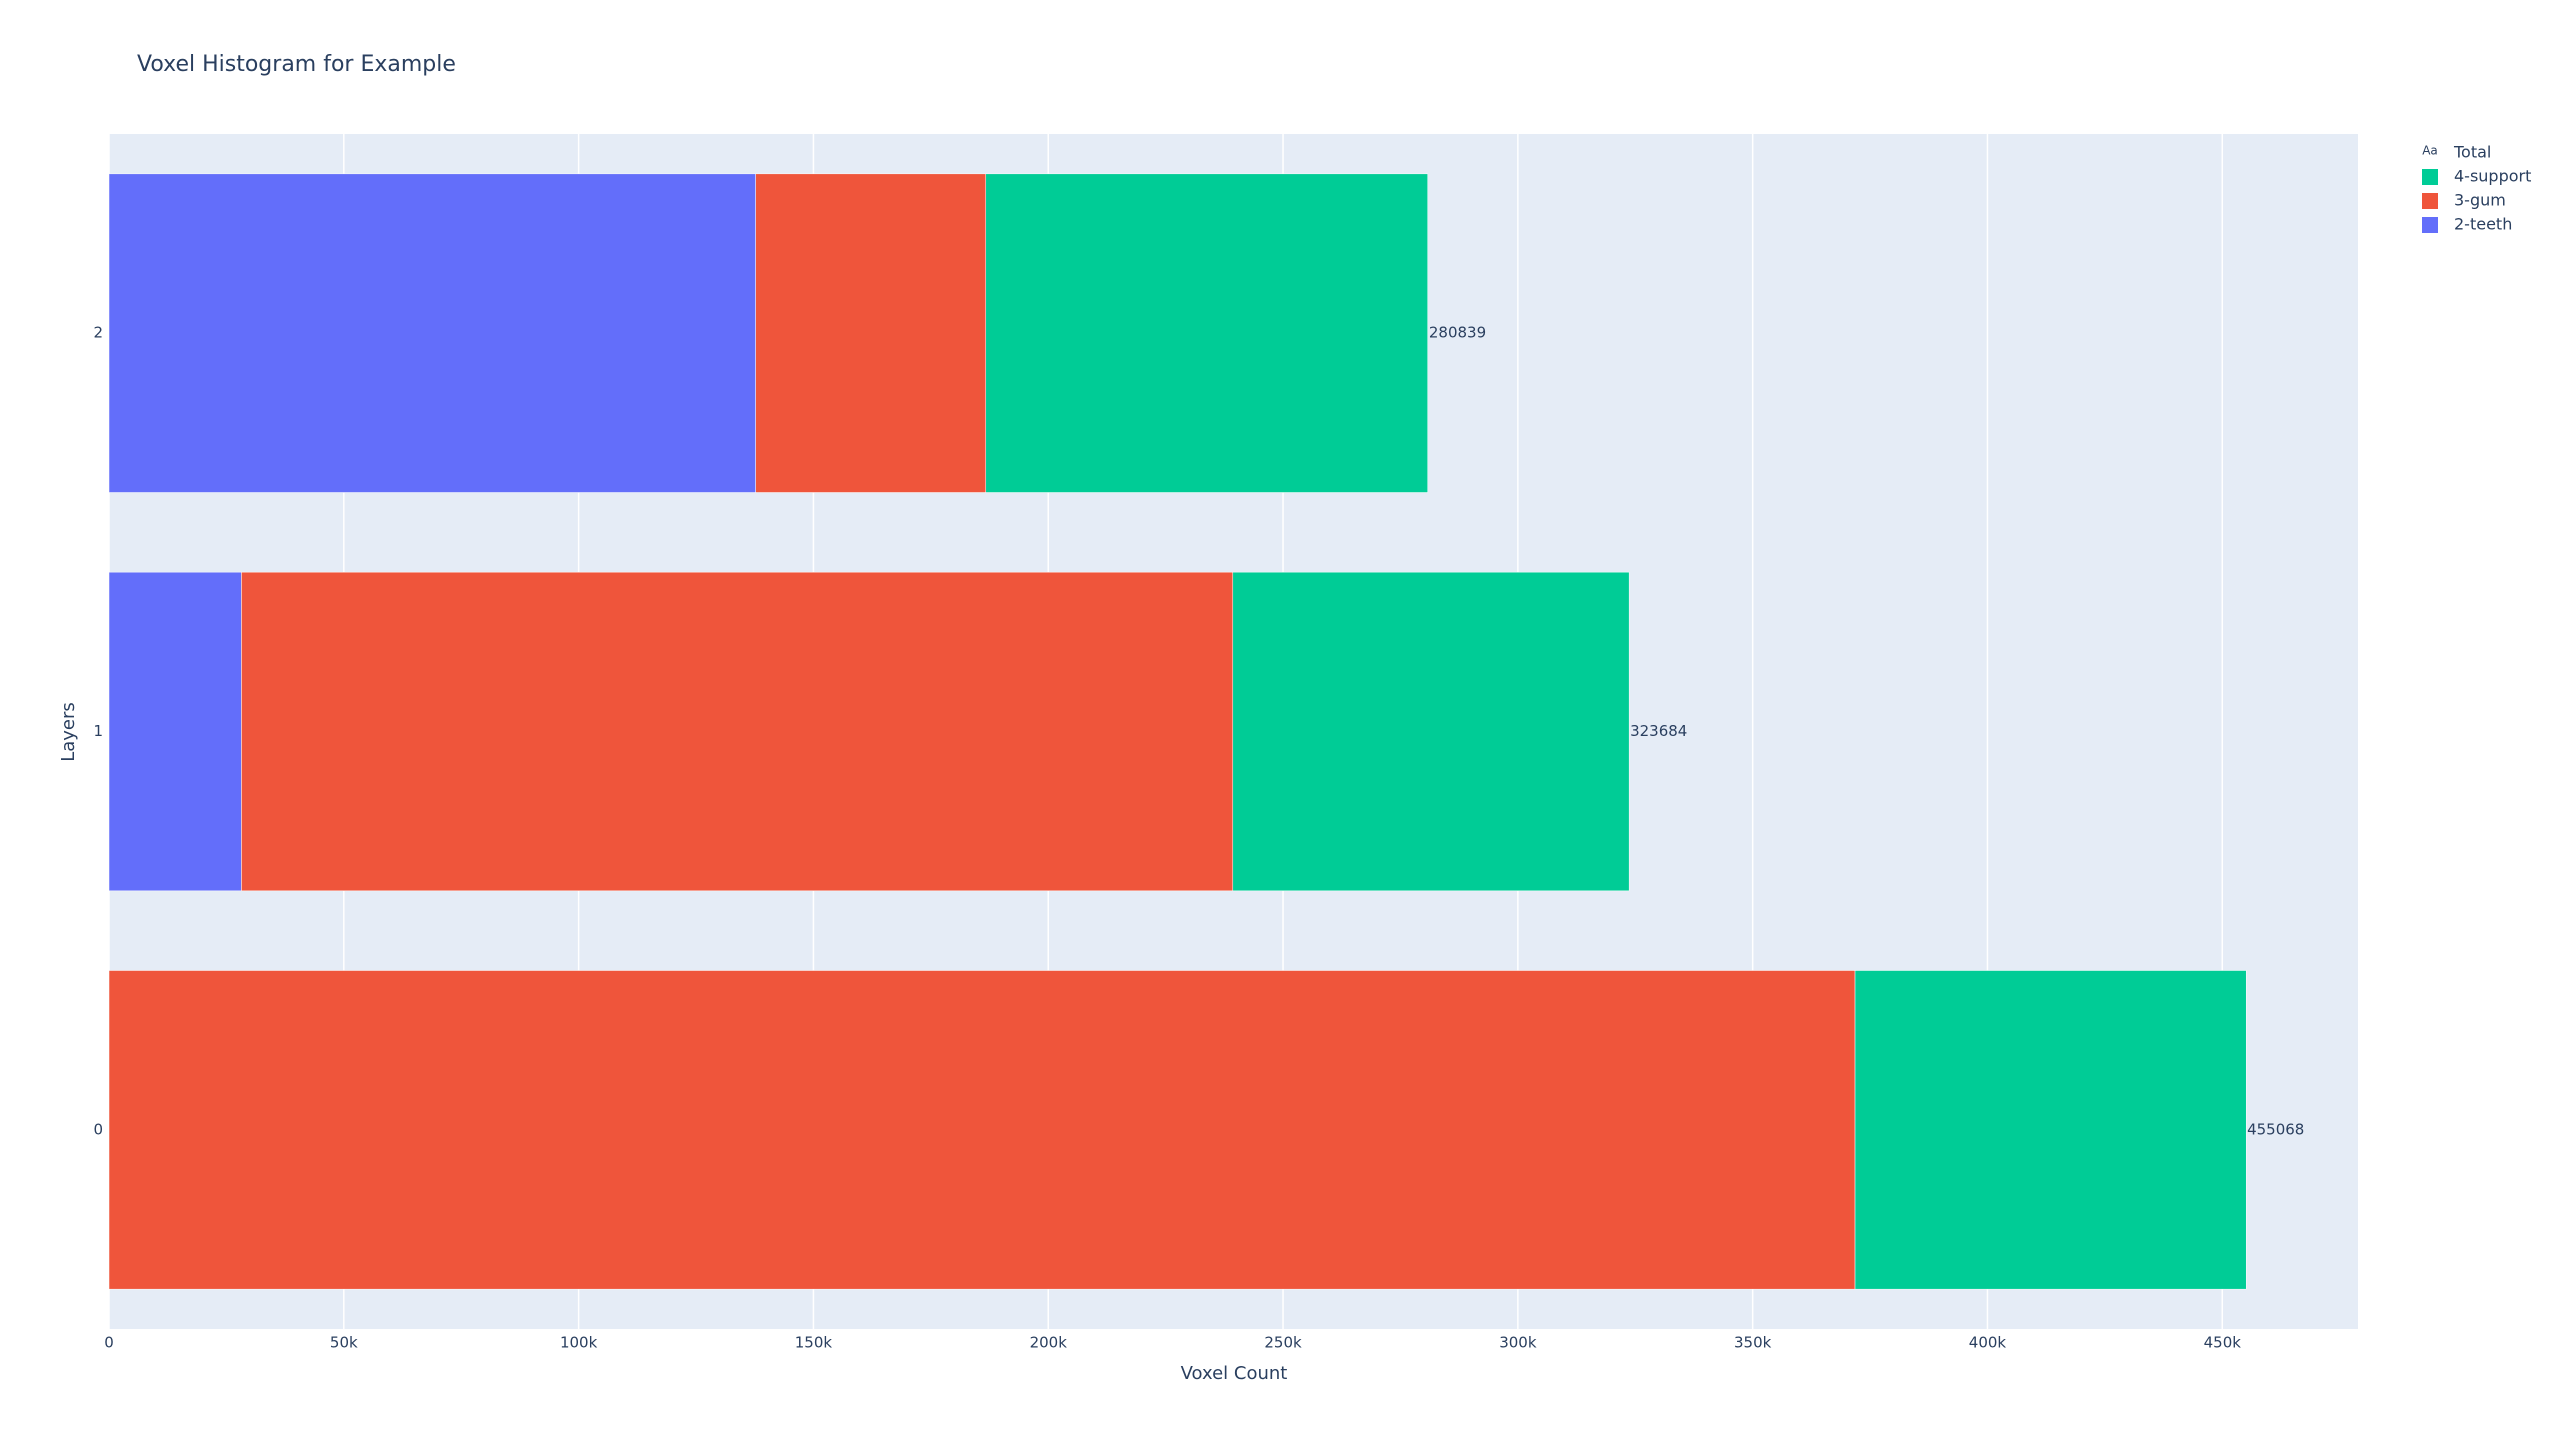 This screenshot has width=2560, height=1440. What do you see at coordinates (109, 1343) in the screenshot?
I see `x-tick-label: 0` at bounding box center [109, 1343].